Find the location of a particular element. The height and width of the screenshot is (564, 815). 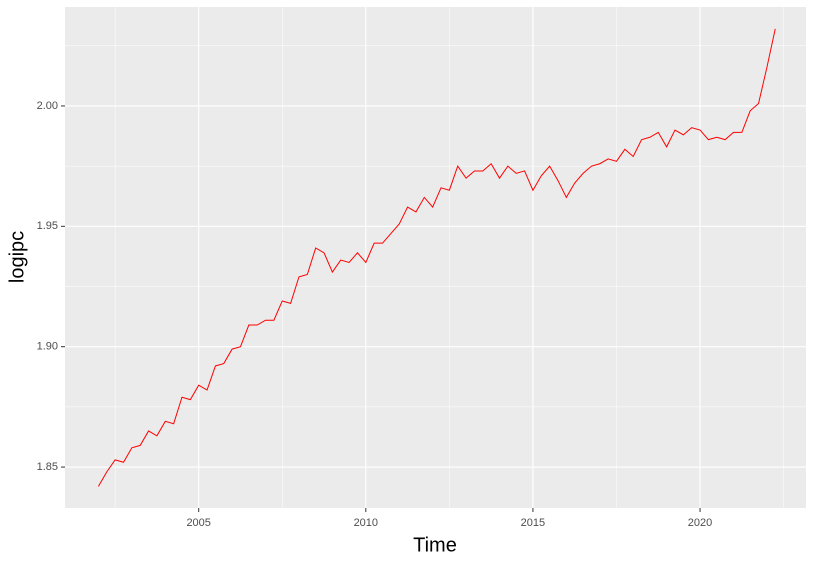

x-tick-label: 2005 is located at coordinates (198, 523).